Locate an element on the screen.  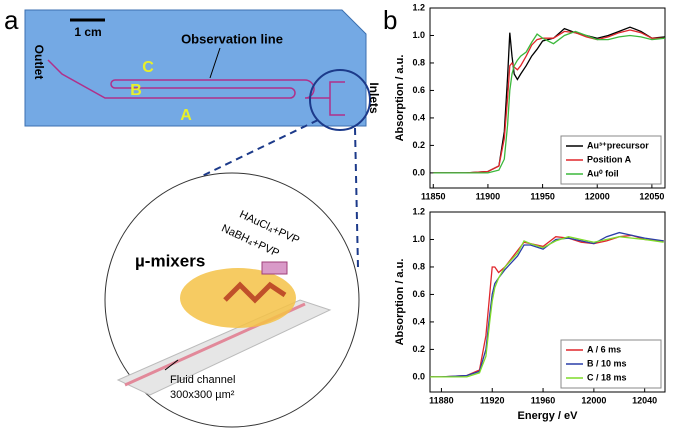
x-axis-label: Energy / eV is located at coordinates (548, 416).